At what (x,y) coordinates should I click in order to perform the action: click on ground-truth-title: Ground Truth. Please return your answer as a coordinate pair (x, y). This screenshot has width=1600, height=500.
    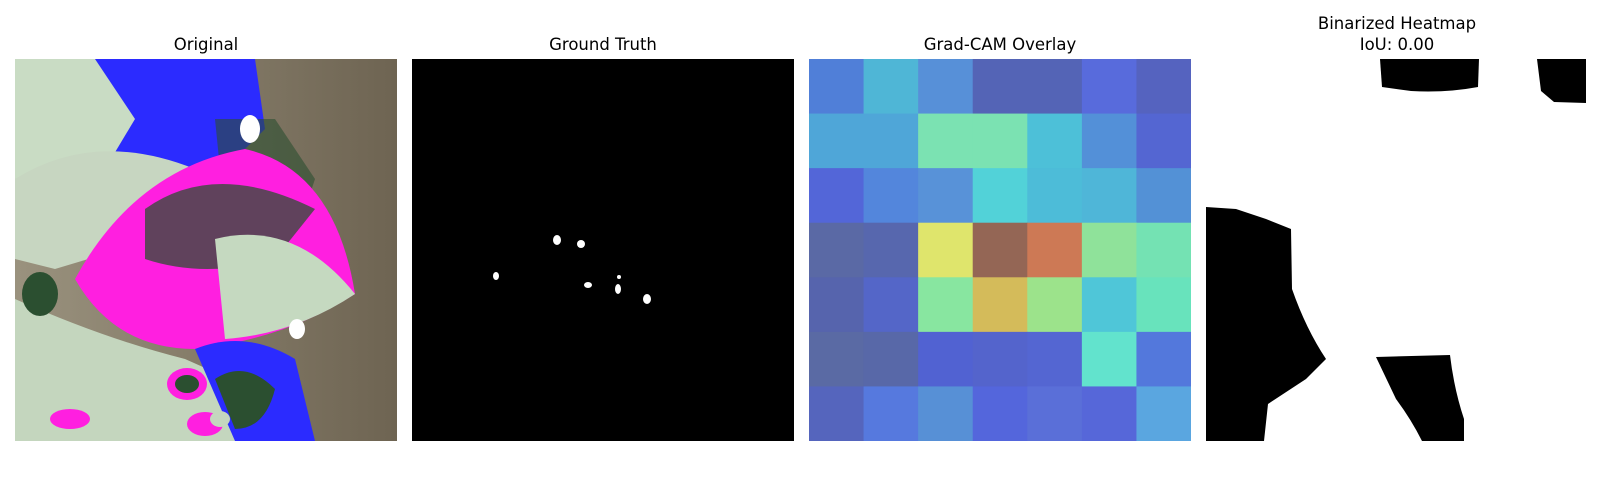
    Looking at the image, I should click on (603, 44).